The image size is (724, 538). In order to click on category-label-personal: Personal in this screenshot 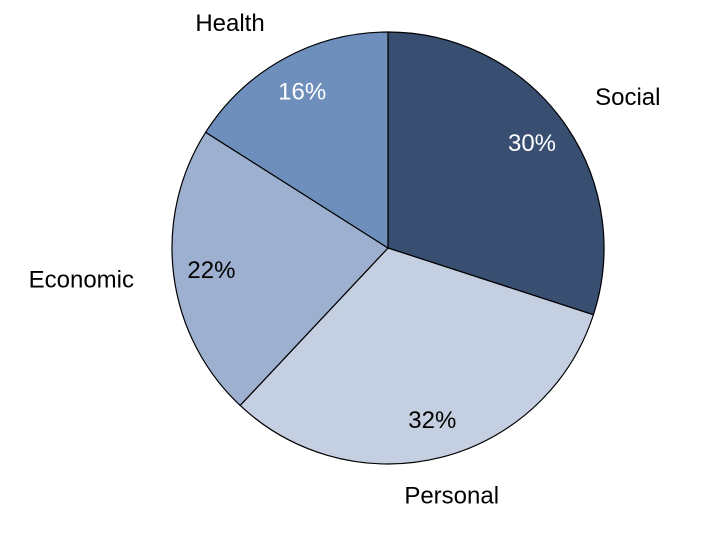, I will do `click(451, 496)`.